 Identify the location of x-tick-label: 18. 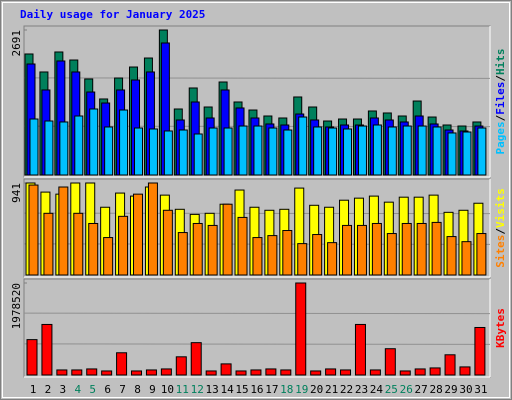
(286, 389).